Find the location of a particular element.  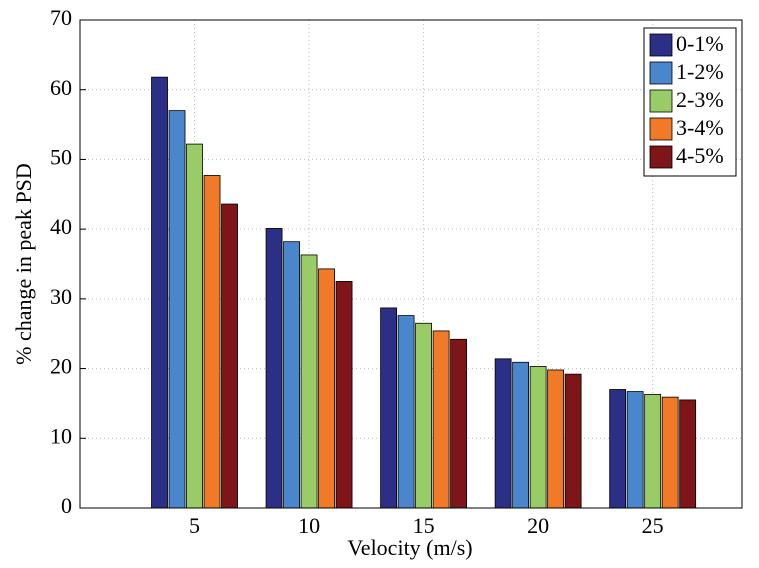

x-axis-label: Velocity (m/s) is located at coordinates (409, 547).